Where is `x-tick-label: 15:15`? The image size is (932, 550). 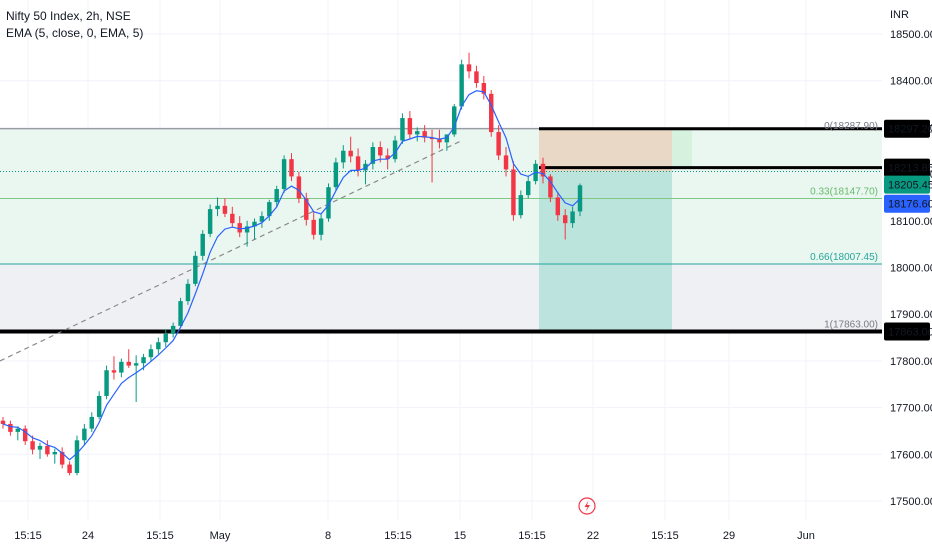 x-tick-label: 15:15 is located at coordinates (28, 536).